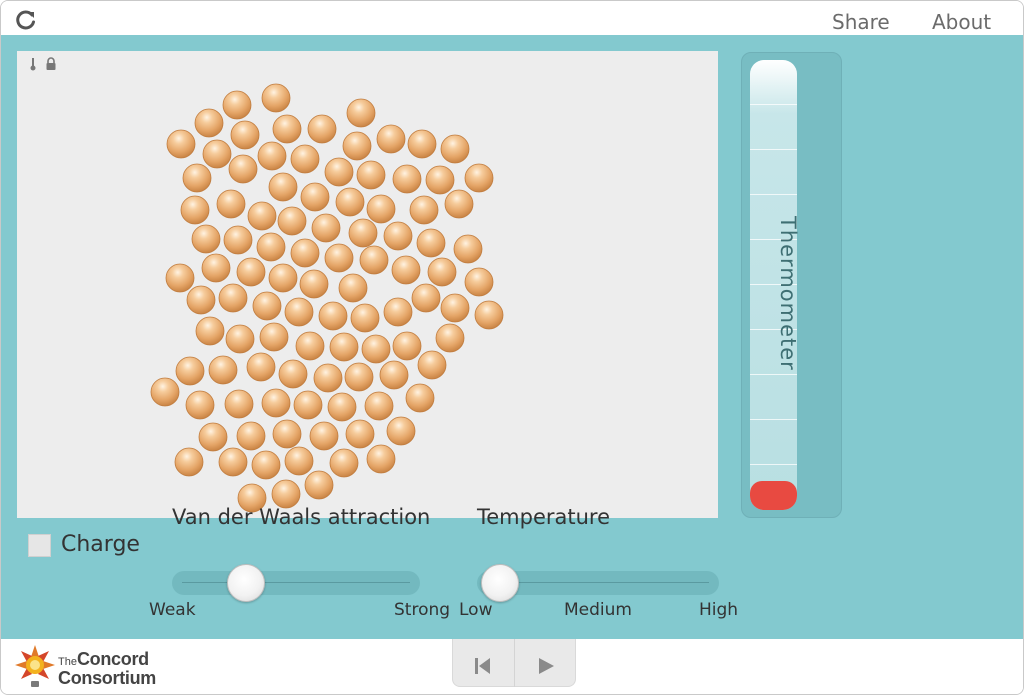 The image size is (1024, 695). Describe the element at coordinates (500, 583) in the screenshot. I see `temperature-slider-handle` at that location.